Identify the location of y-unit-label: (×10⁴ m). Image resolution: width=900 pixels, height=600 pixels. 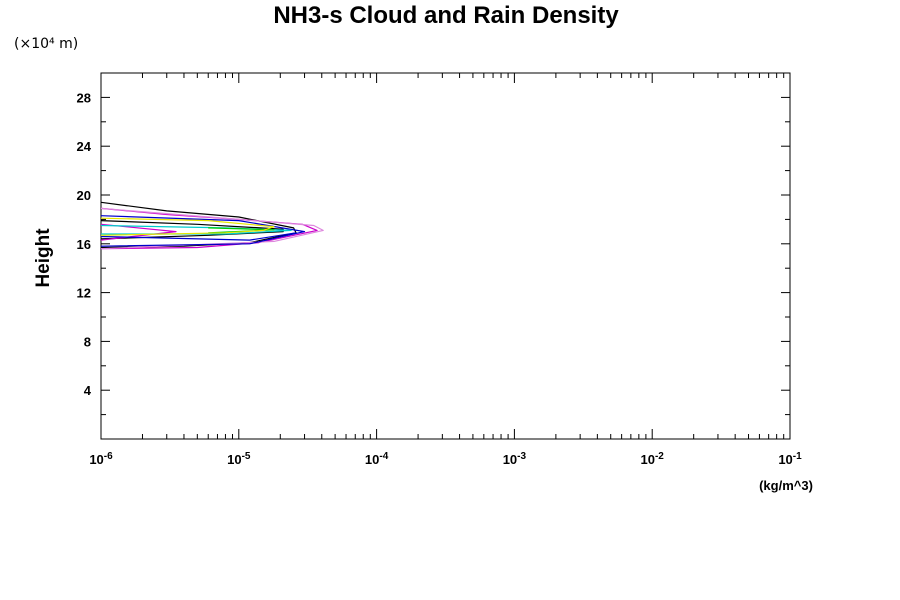
(46, 44).